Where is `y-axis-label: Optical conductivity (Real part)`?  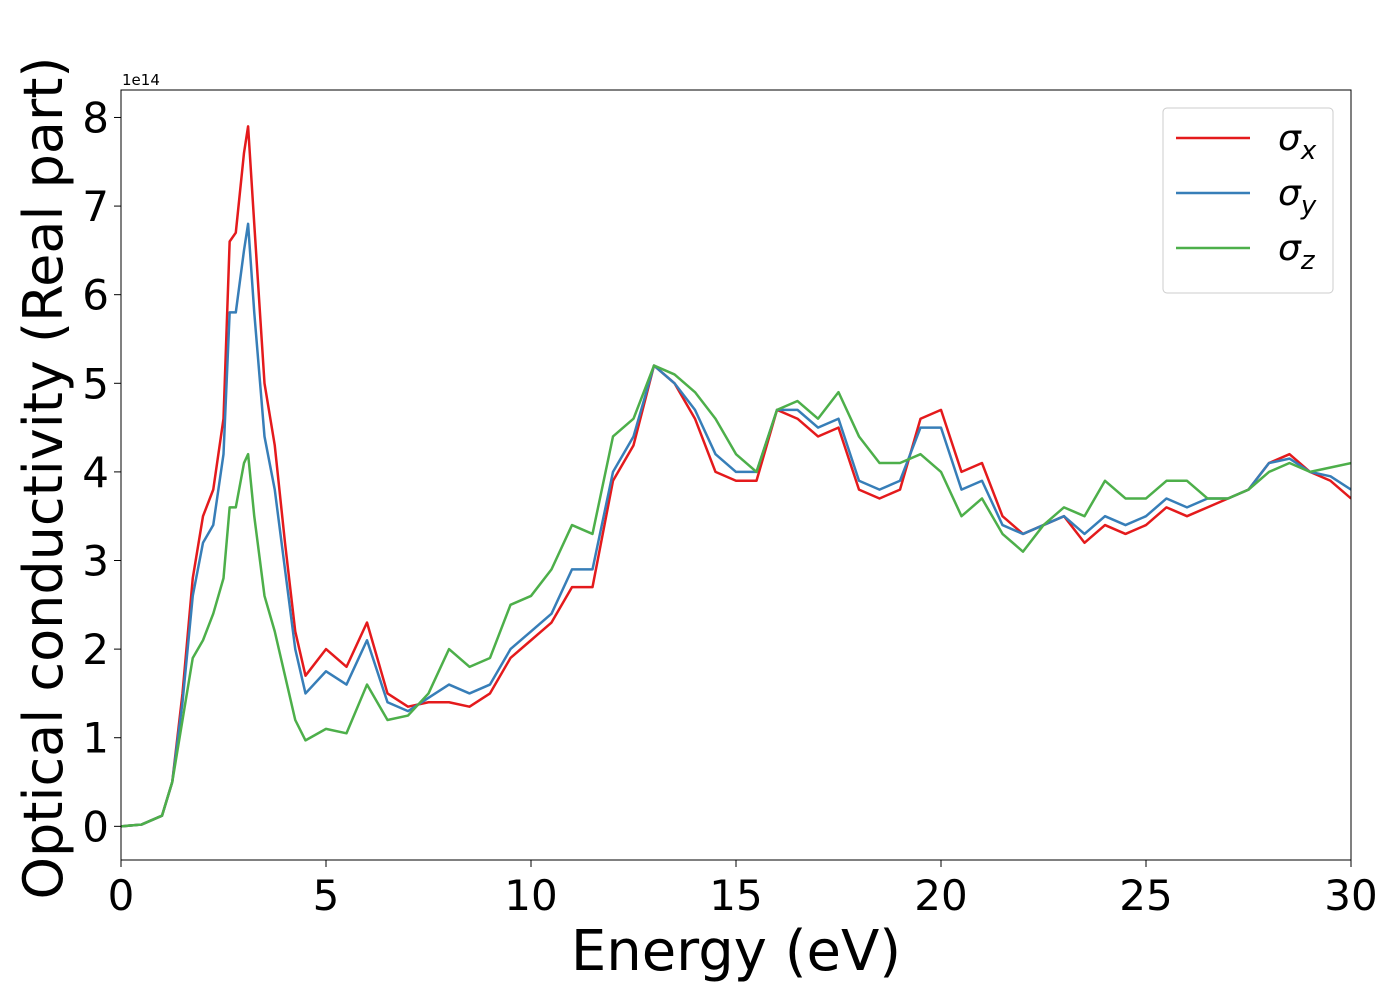
y-axis-label: Optical conductivity (Real part) is located at coordinates (43, 478).